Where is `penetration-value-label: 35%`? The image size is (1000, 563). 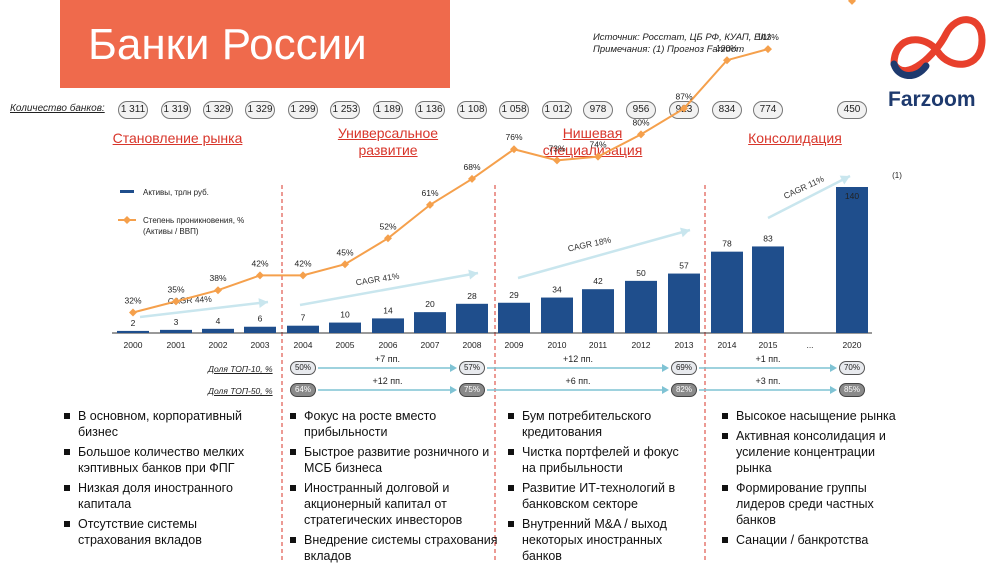
penetration-value-label: 35% is located at coordinates (175, 289).